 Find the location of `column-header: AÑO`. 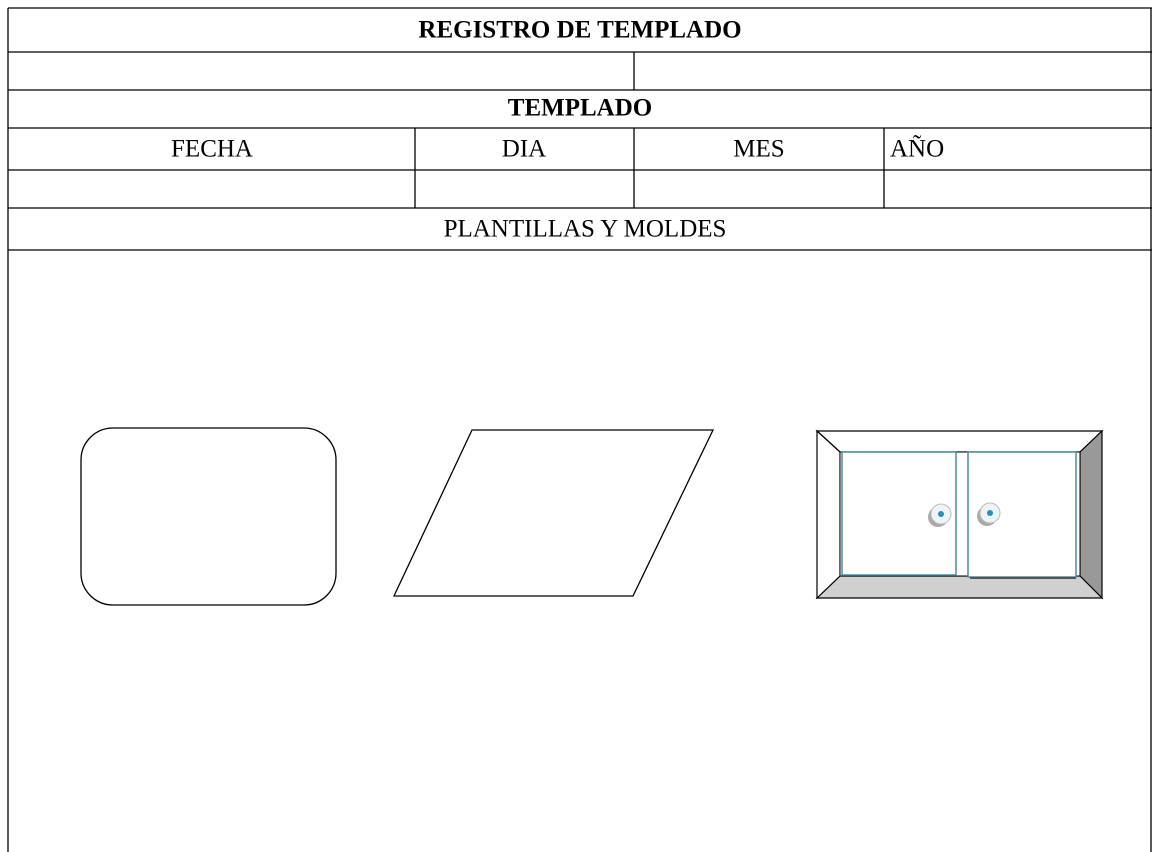

column-header: AÑO is located at coordinates (917, 149).